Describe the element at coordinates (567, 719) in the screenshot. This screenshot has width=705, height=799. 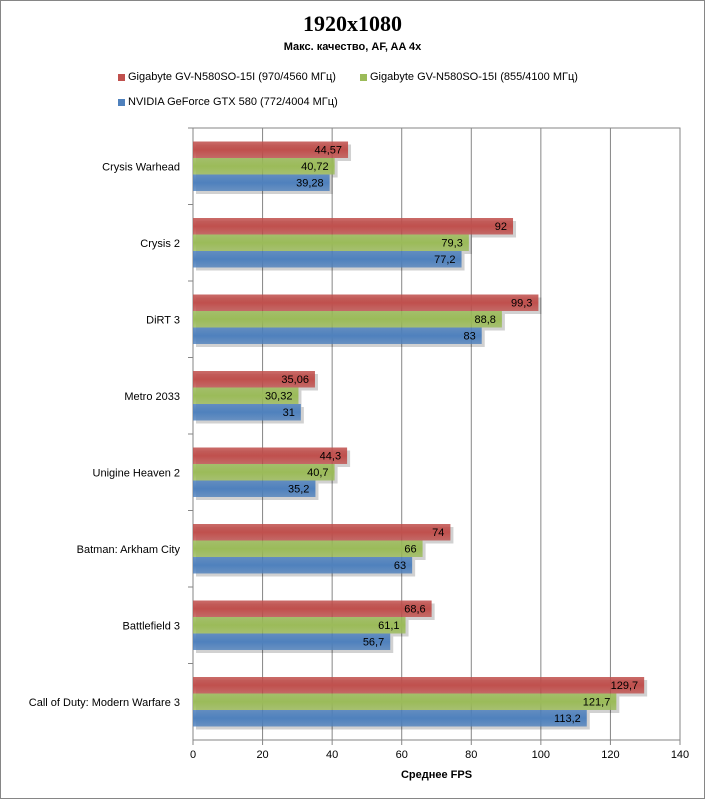
I see `data-label: 113,2` at that location.